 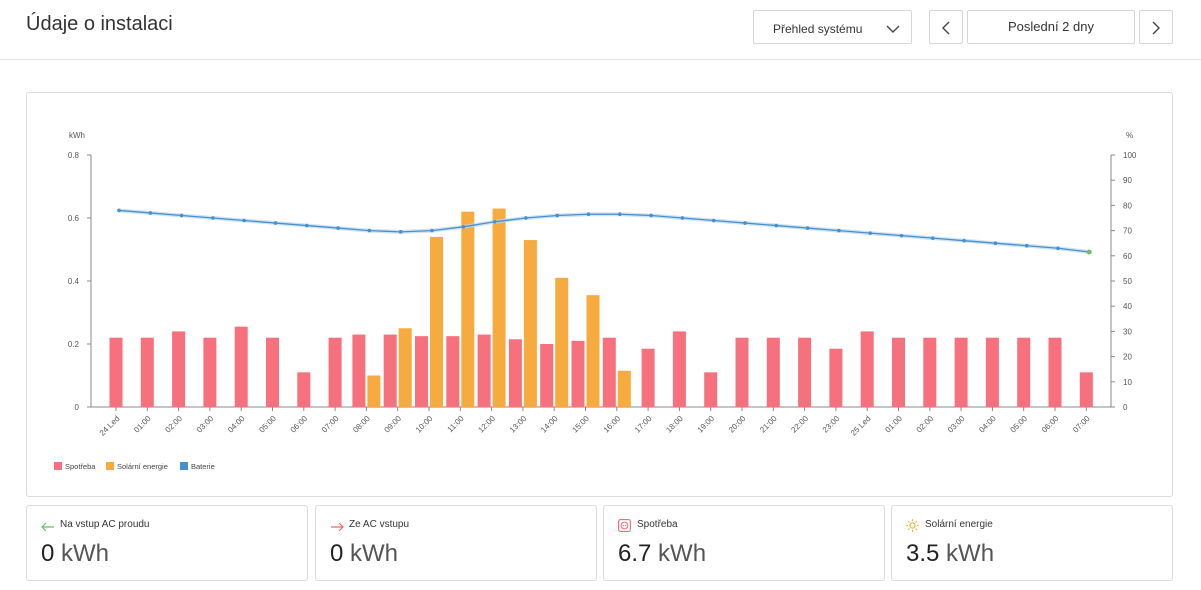 What do you see at coordinates (624, 528) in the screenshot?
I see `consumption-socket-icon` at bounding box center [624, 528].